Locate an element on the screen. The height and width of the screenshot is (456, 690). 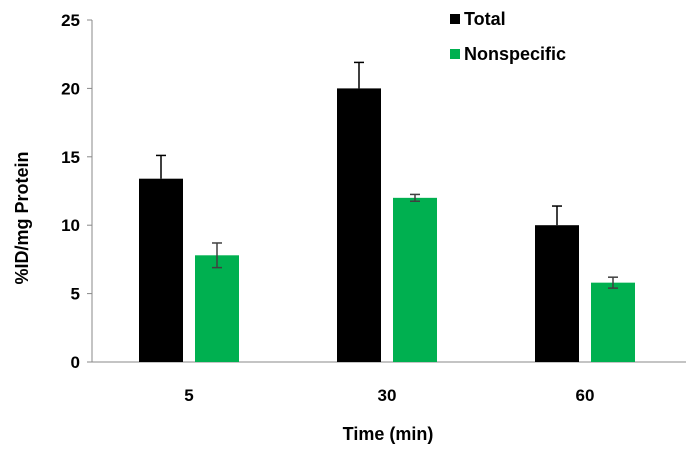
y-tick-label: 10 is located at coordinates (70, 225).